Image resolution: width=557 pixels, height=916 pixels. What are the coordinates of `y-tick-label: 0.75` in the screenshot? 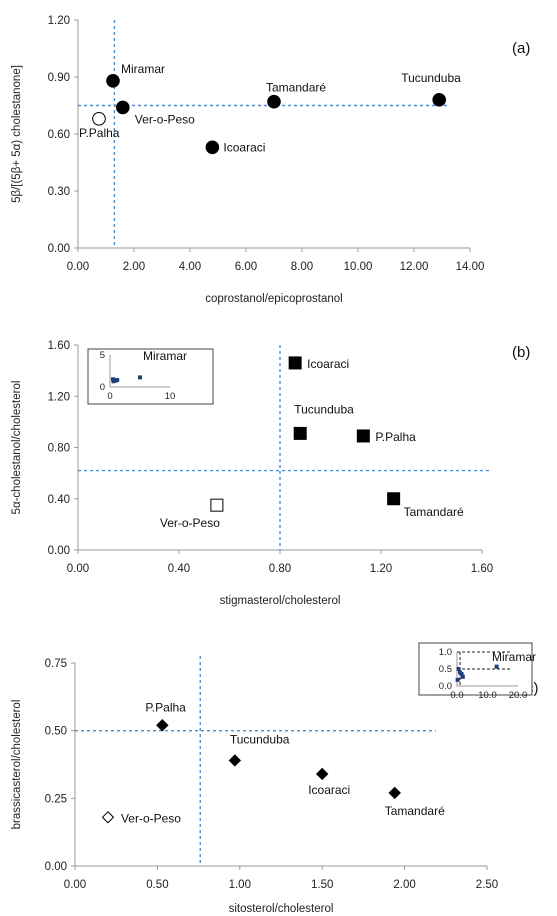 It's located at (56, 664).